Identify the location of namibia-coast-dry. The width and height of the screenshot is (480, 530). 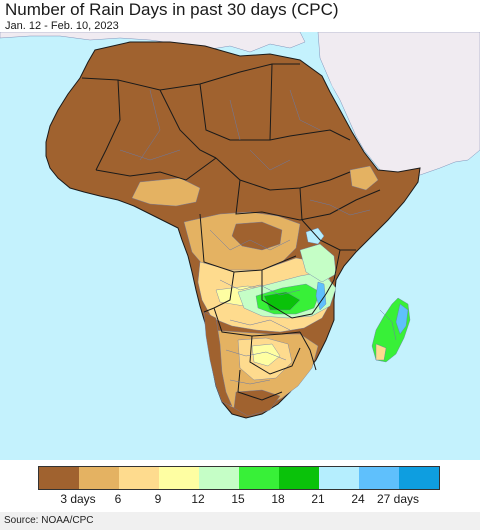
(218, 359).